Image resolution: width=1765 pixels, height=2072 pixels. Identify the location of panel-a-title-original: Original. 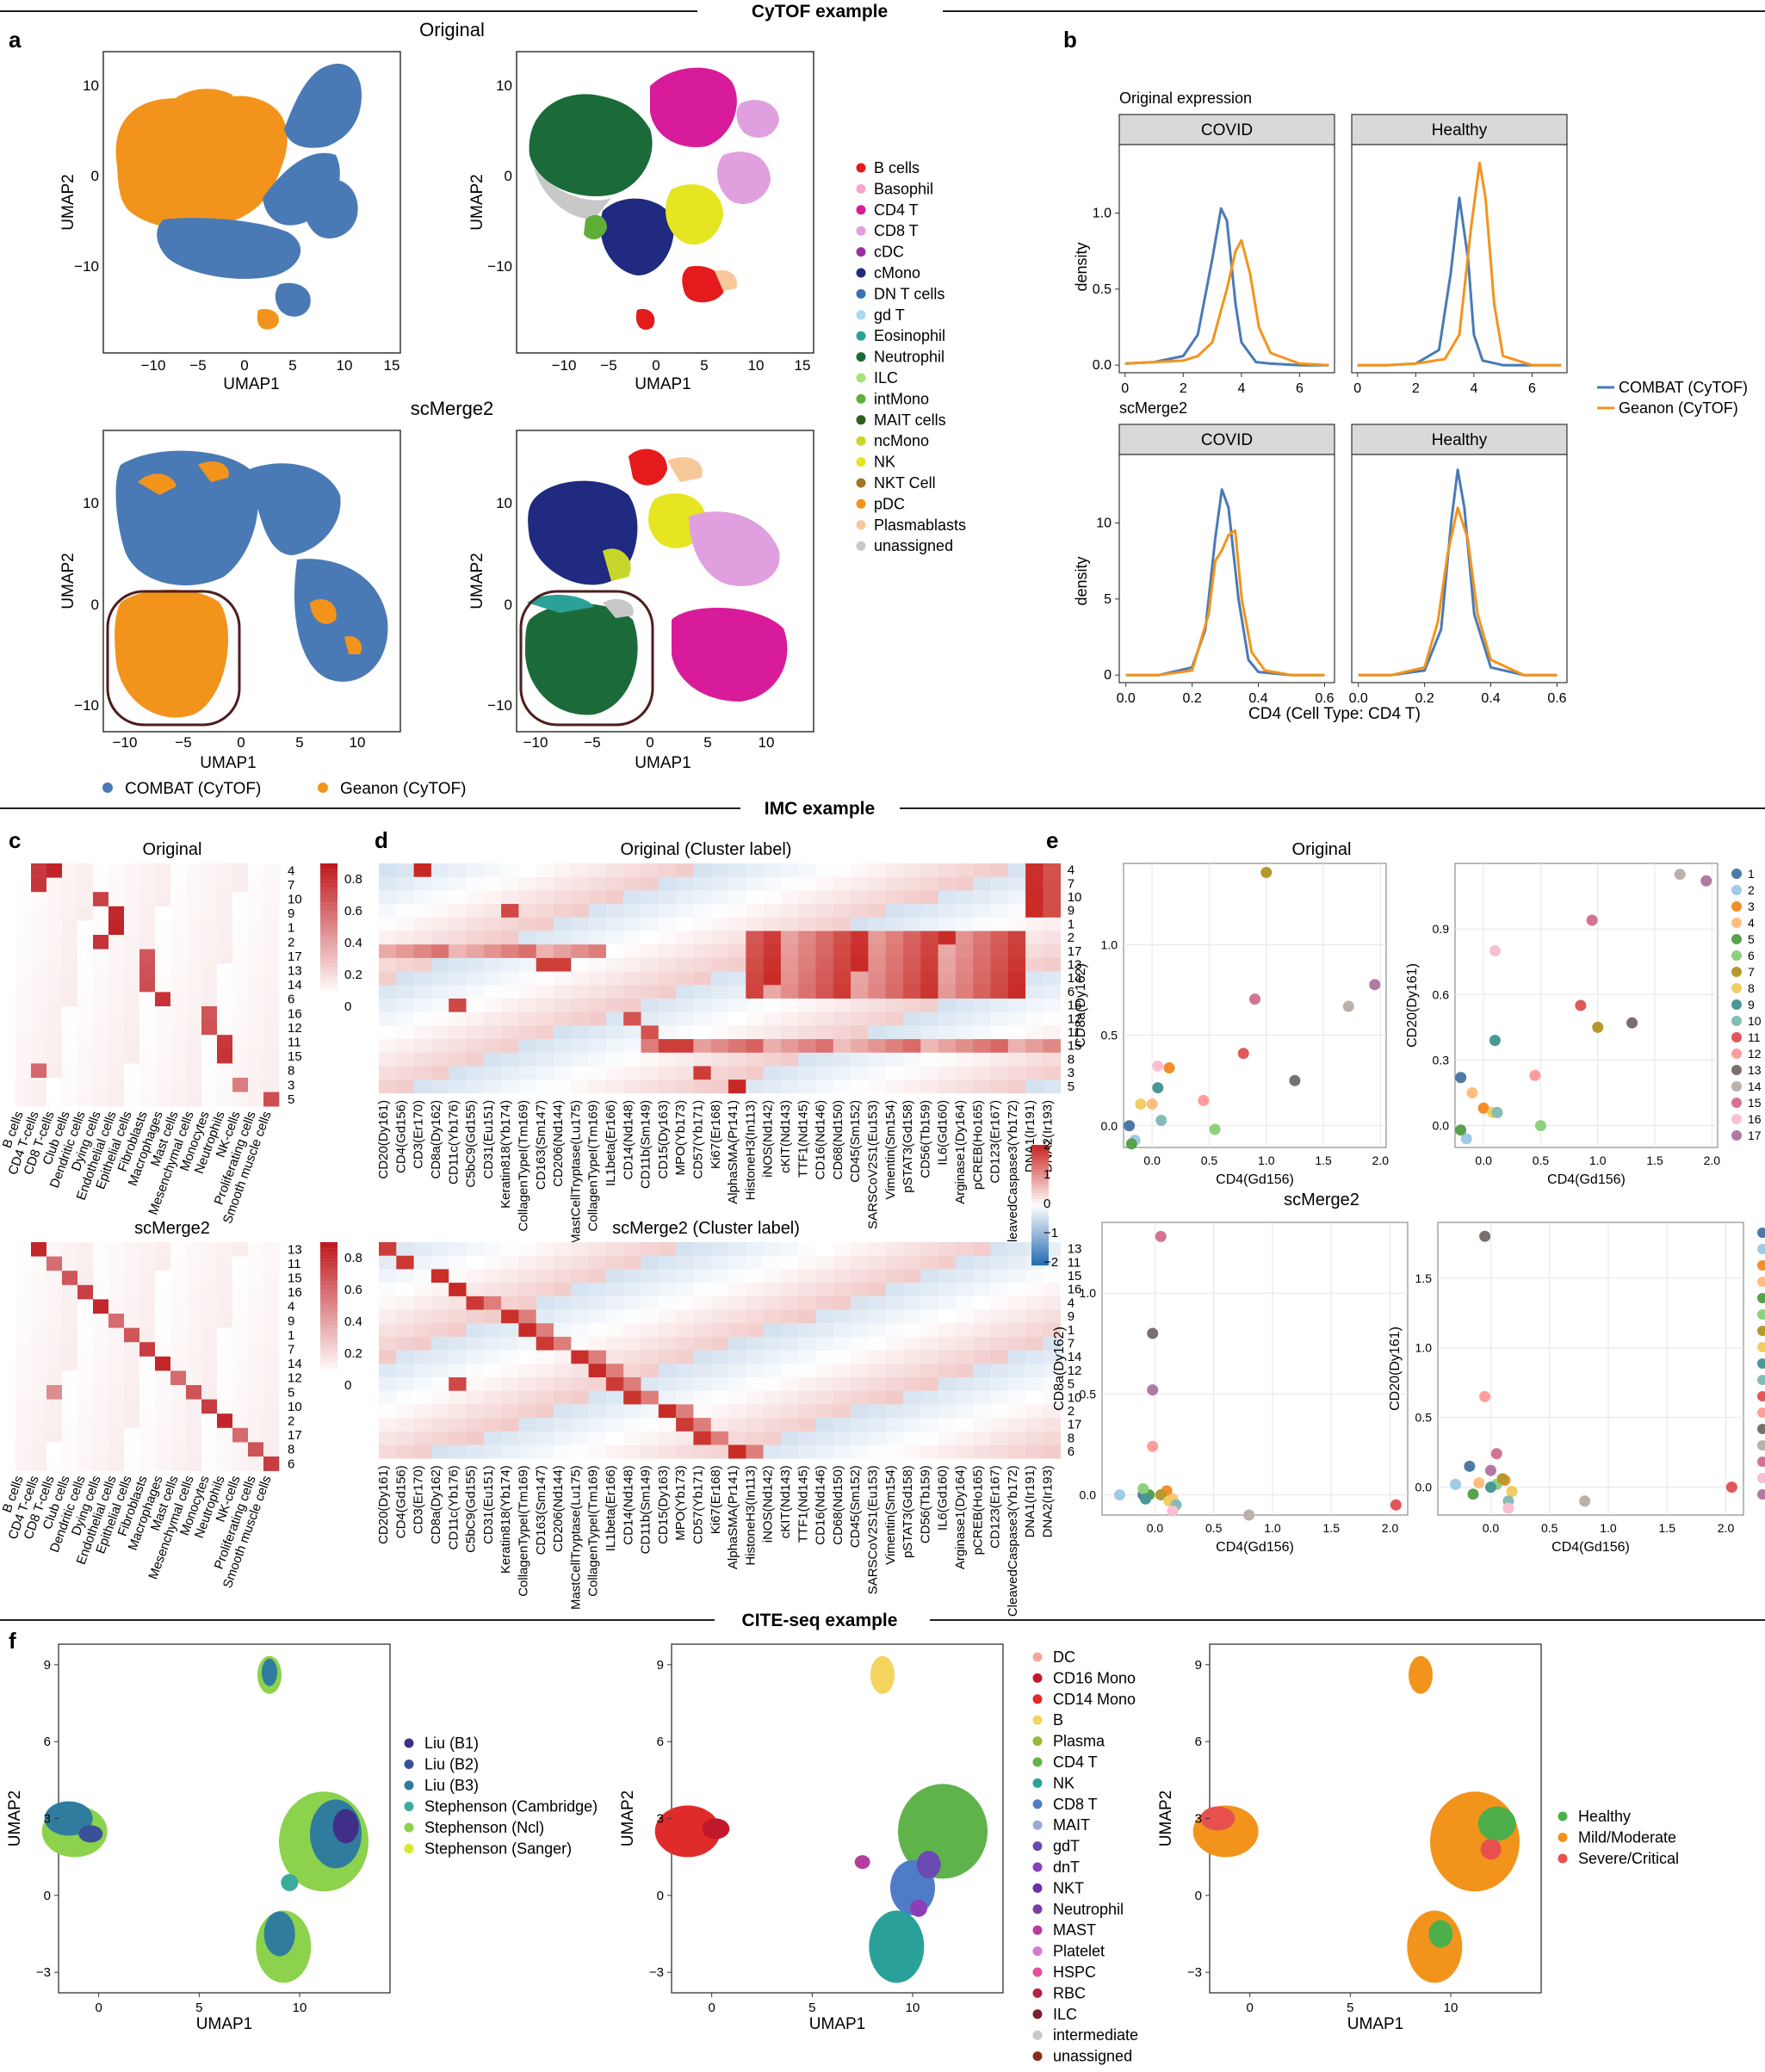
(452, 29).